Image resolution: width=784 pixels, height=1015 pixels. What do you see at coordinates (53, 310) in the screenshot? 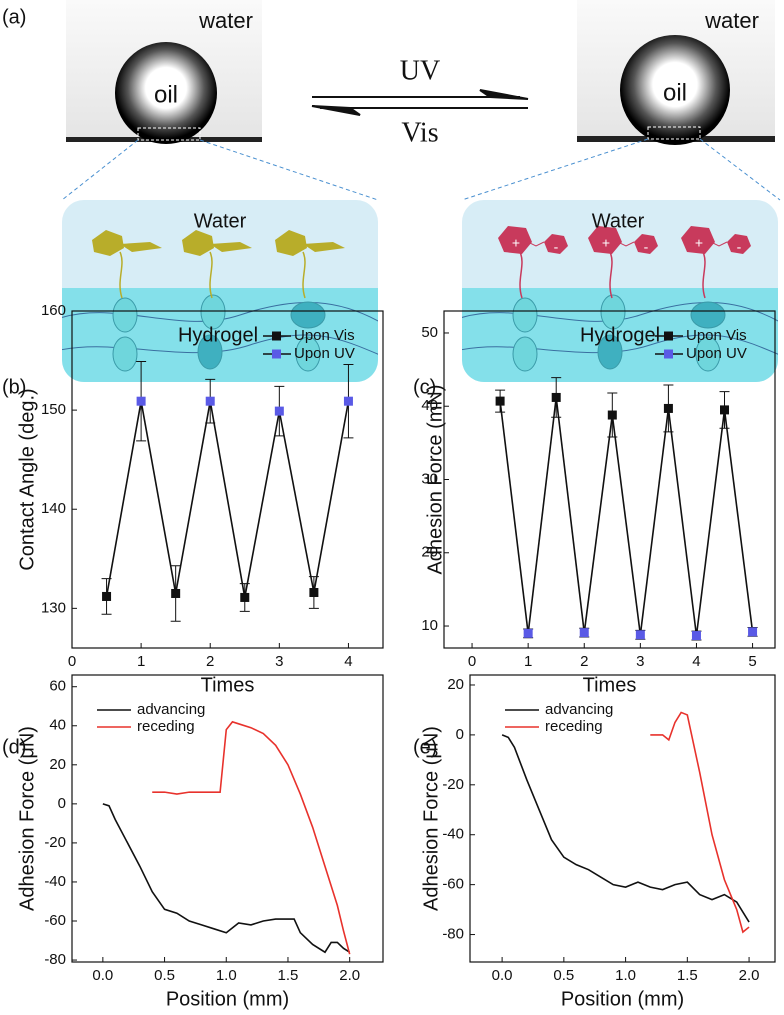
I see `y-tick-label: 160` at bounding box center [53, 310].